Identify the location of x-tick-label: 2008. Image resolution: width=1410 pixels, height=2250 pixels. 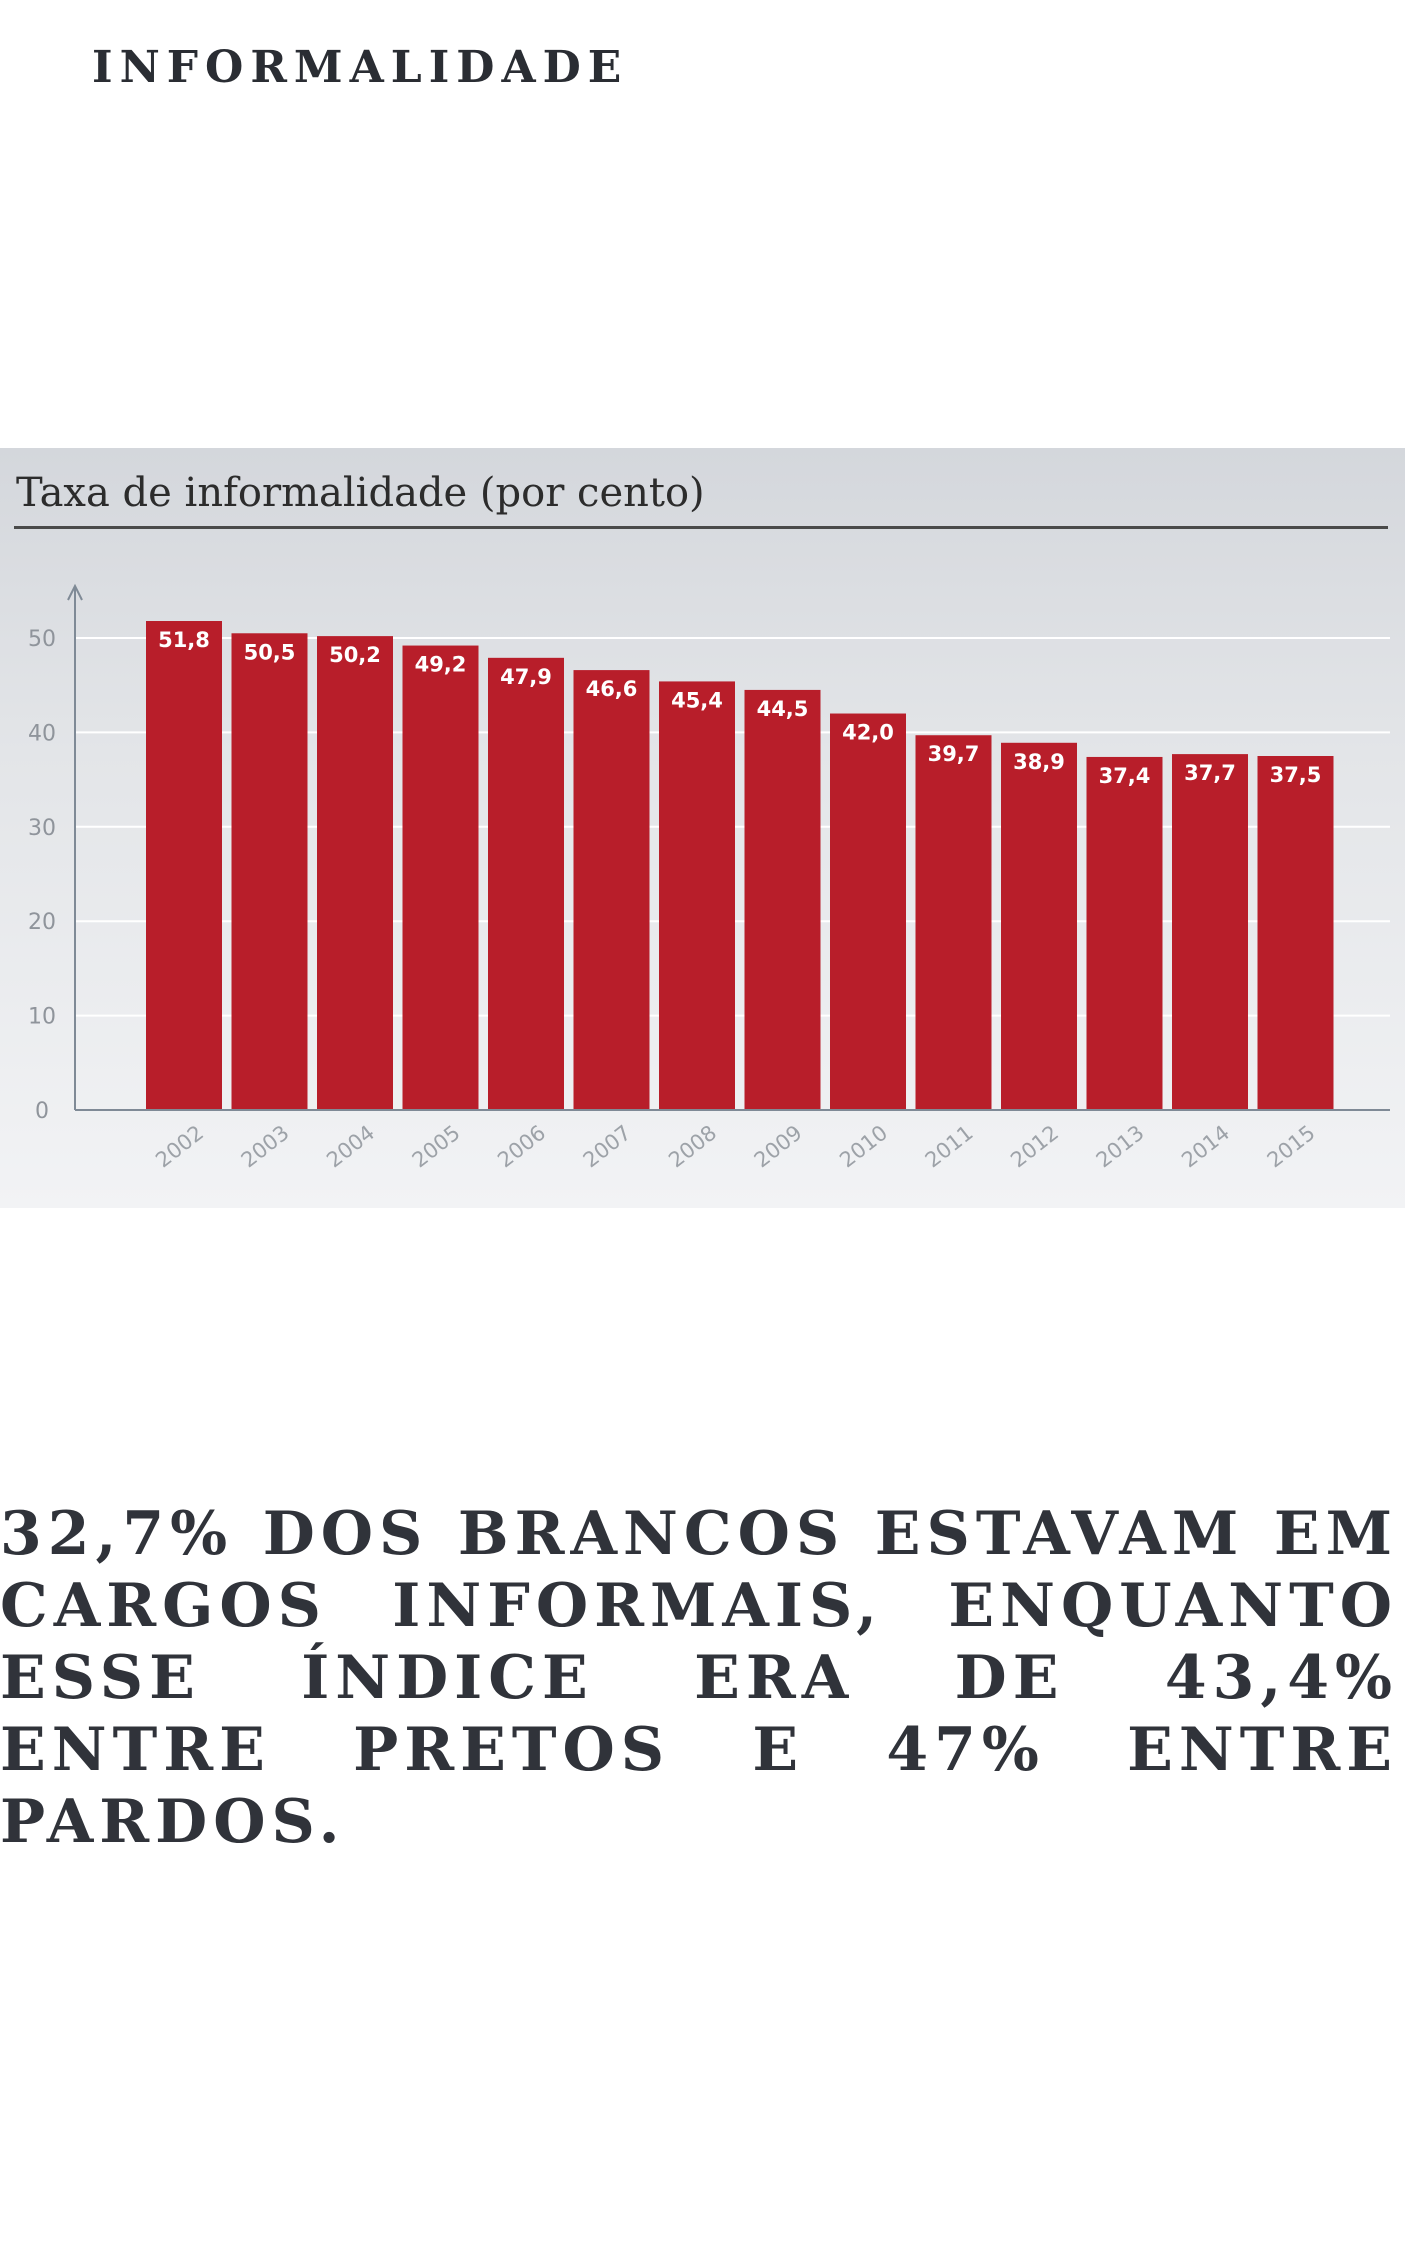
(692, 1147).